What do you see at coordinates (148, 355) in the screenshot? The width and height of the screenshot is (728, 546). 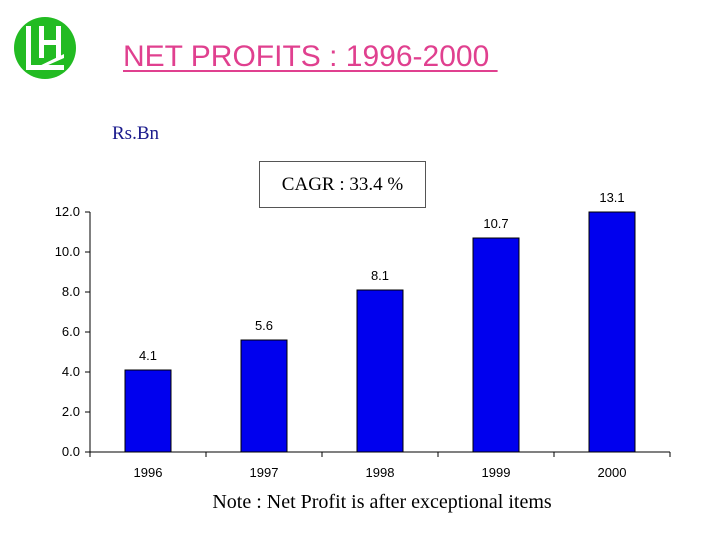 I see `data-label: 4.1` at bounding box center [148, 355].